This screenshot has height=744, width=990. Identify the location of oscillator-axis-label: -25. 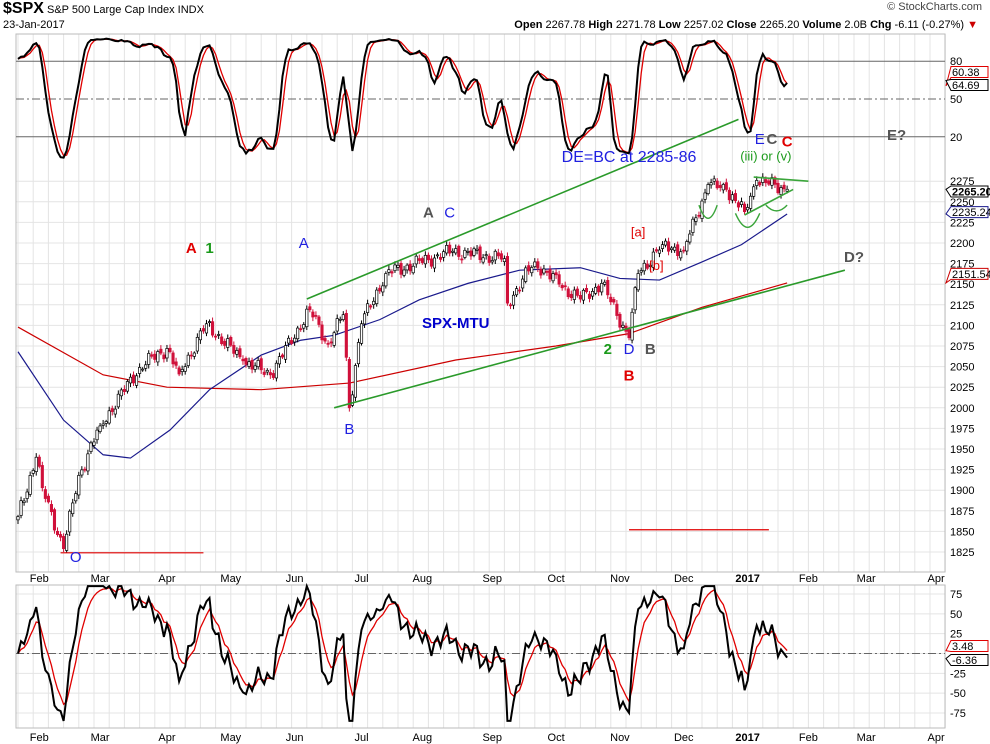
(958, 674).